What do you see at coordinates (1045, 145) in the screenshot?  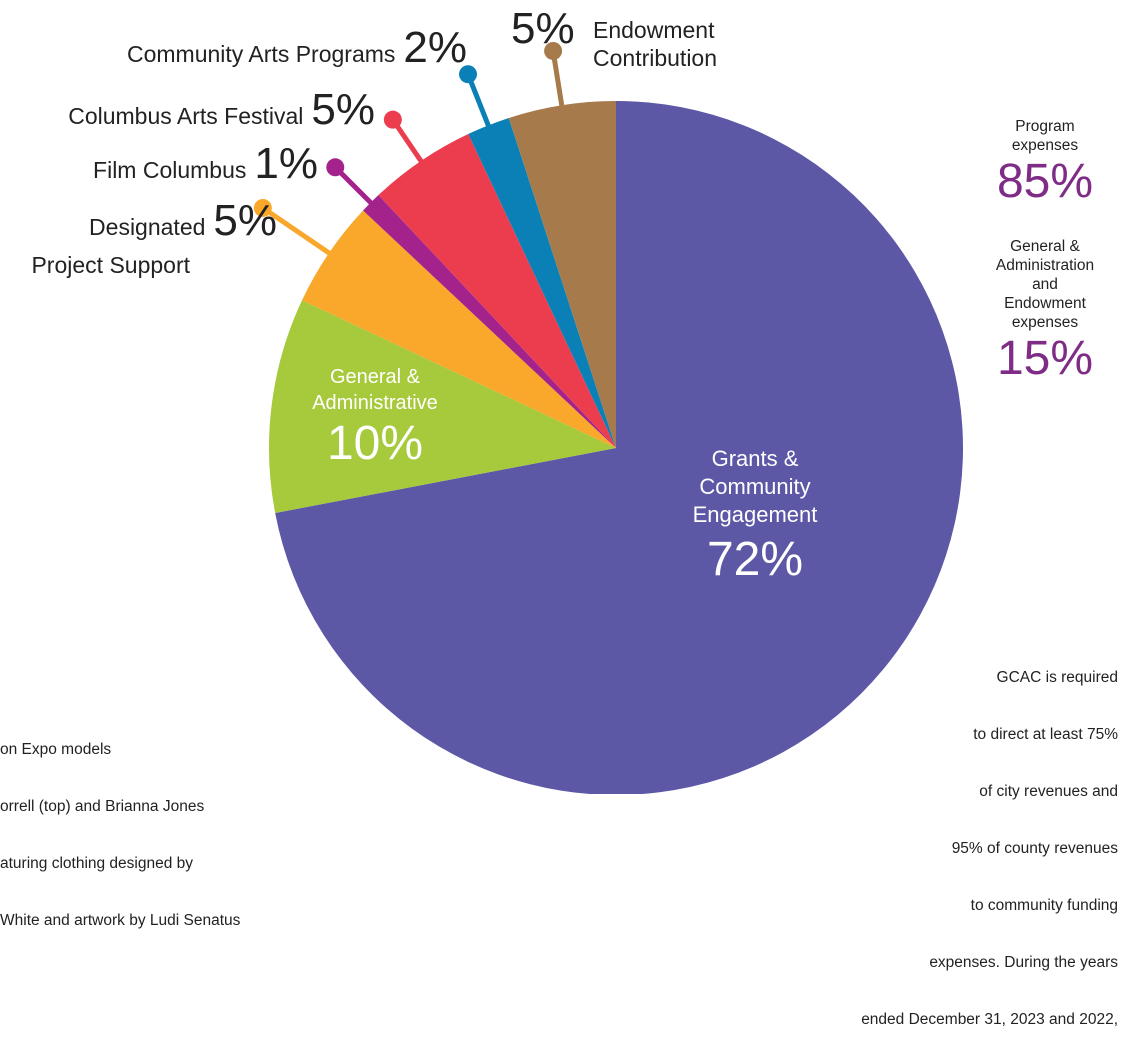 I see `program-label-line2: expenses` at bounding box center [1045, 145].